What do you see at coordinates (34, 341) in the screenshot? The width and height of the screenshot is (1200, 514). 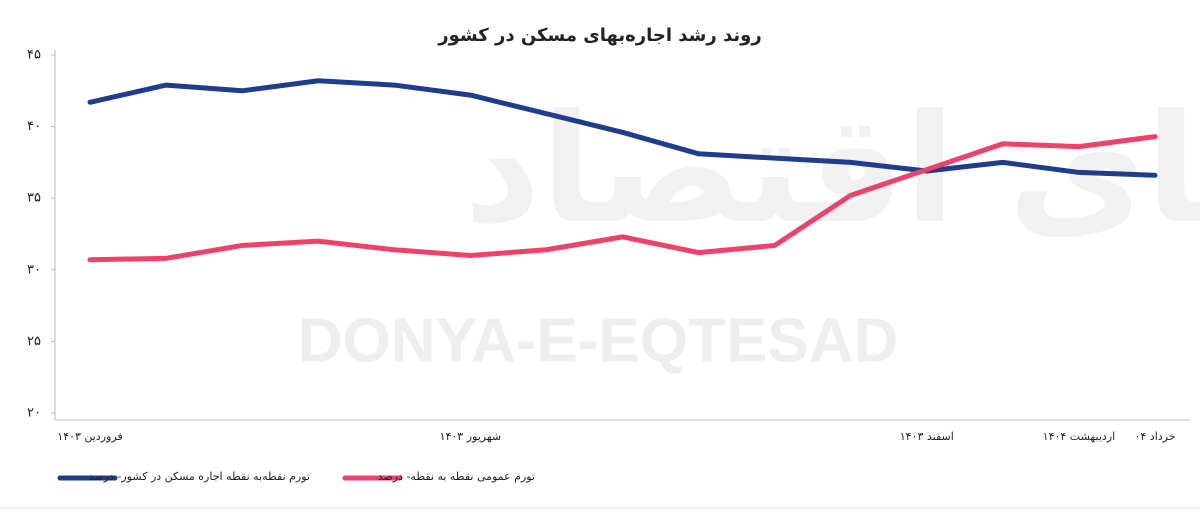 I see `y-tick-label: ۲۵` at bounding box center [34, 341].